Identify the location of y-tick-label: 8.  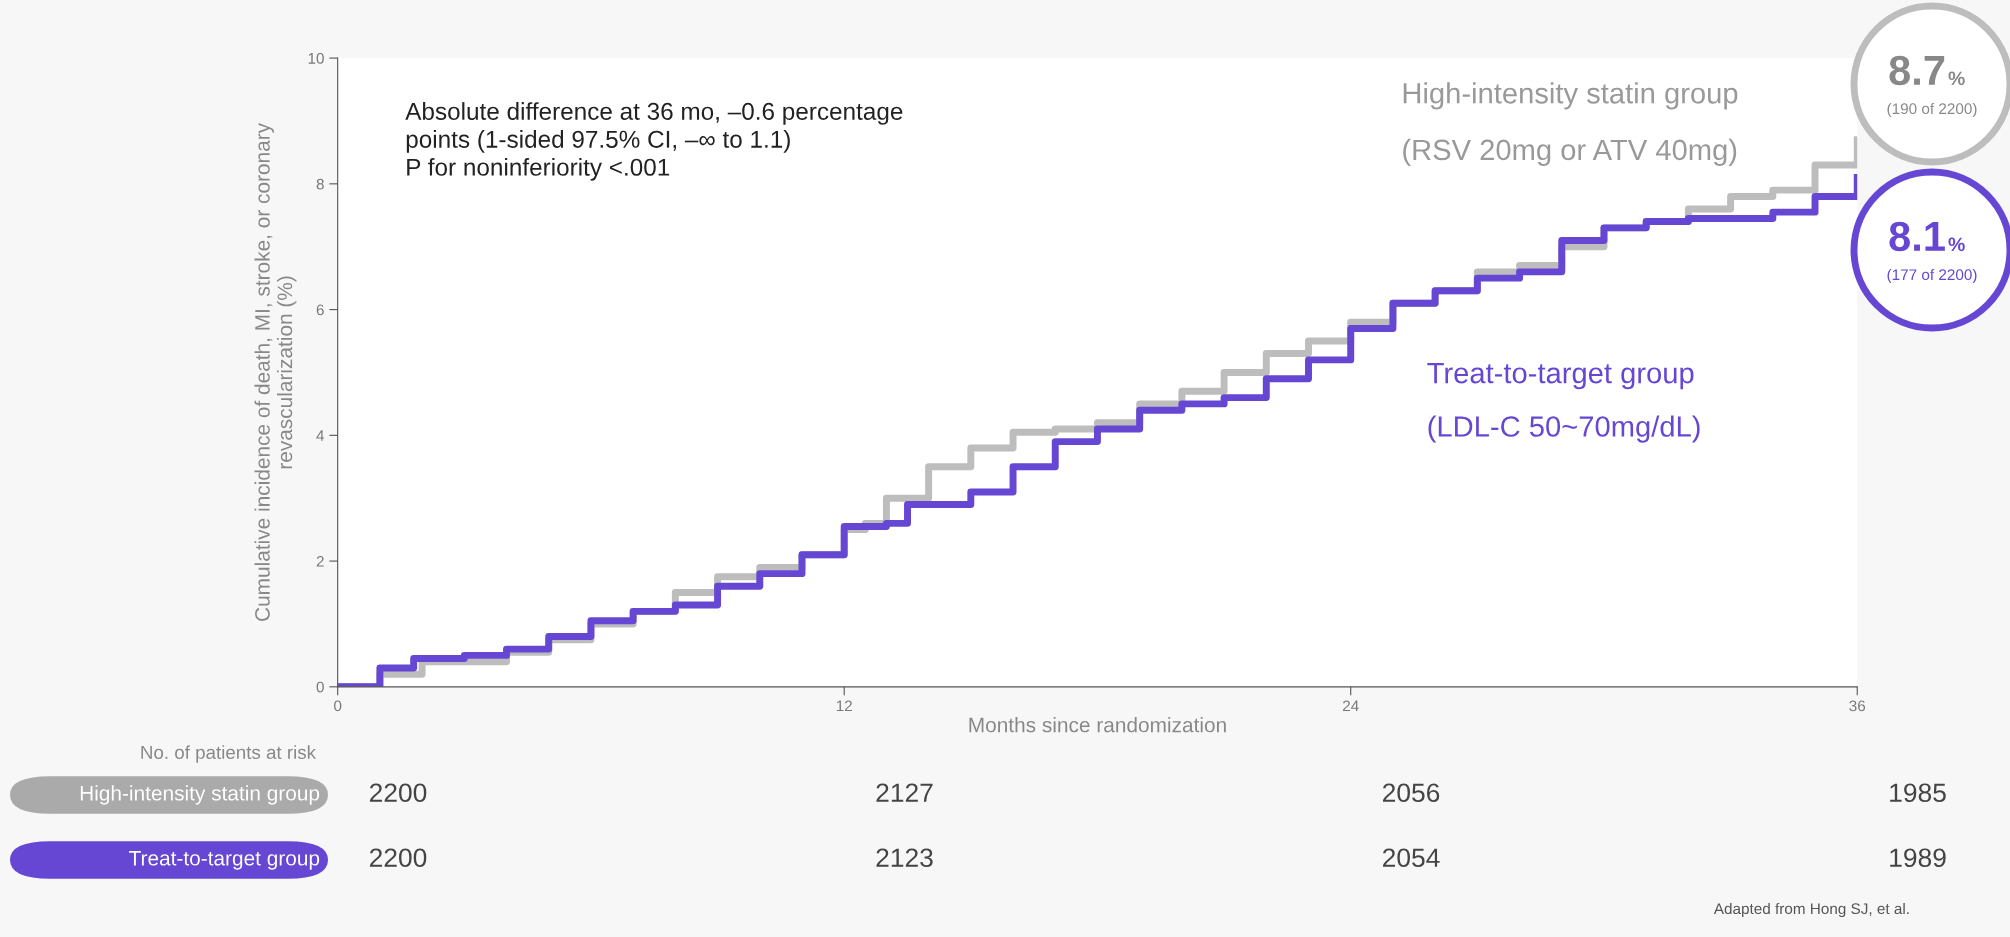
(320, 184).